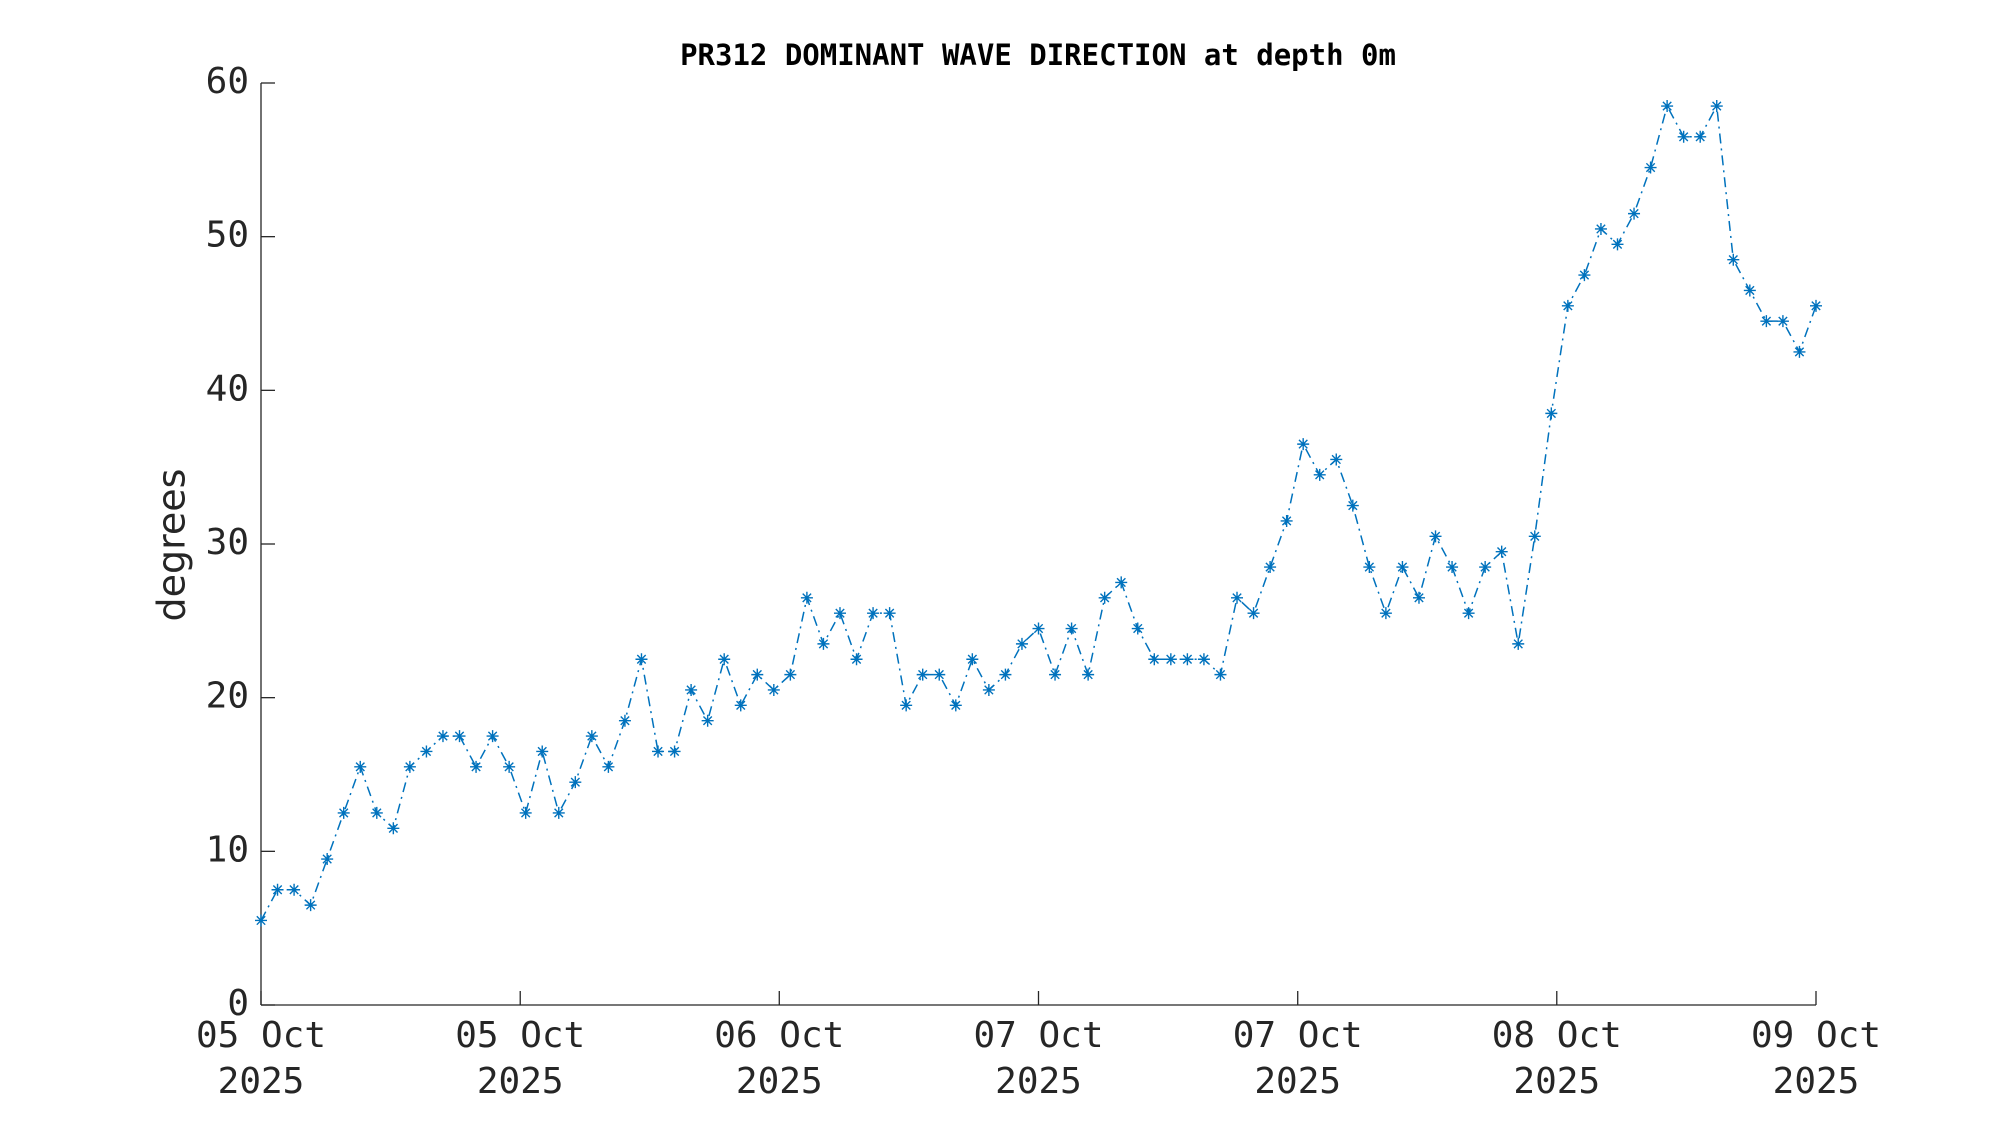  What do you see at coordinates (227, 849) in the screenshot?
I see `y-tick-label: 10` at bounding box center [227, 849].